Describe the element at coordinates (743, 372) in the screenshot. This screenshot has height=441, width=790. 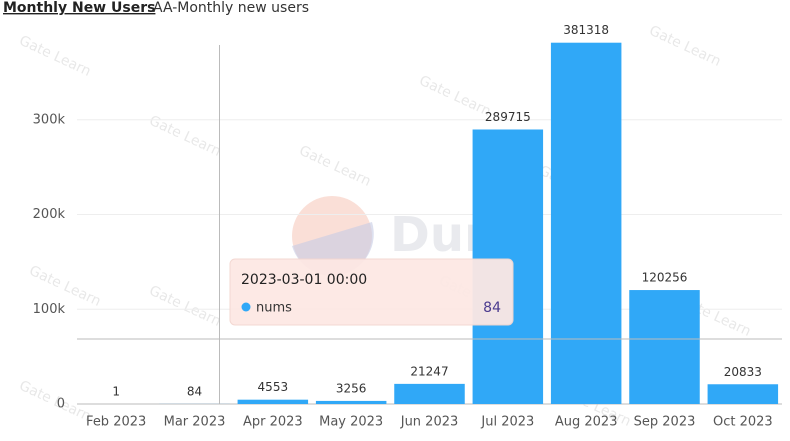
I see `data-label: 20833` at that location.